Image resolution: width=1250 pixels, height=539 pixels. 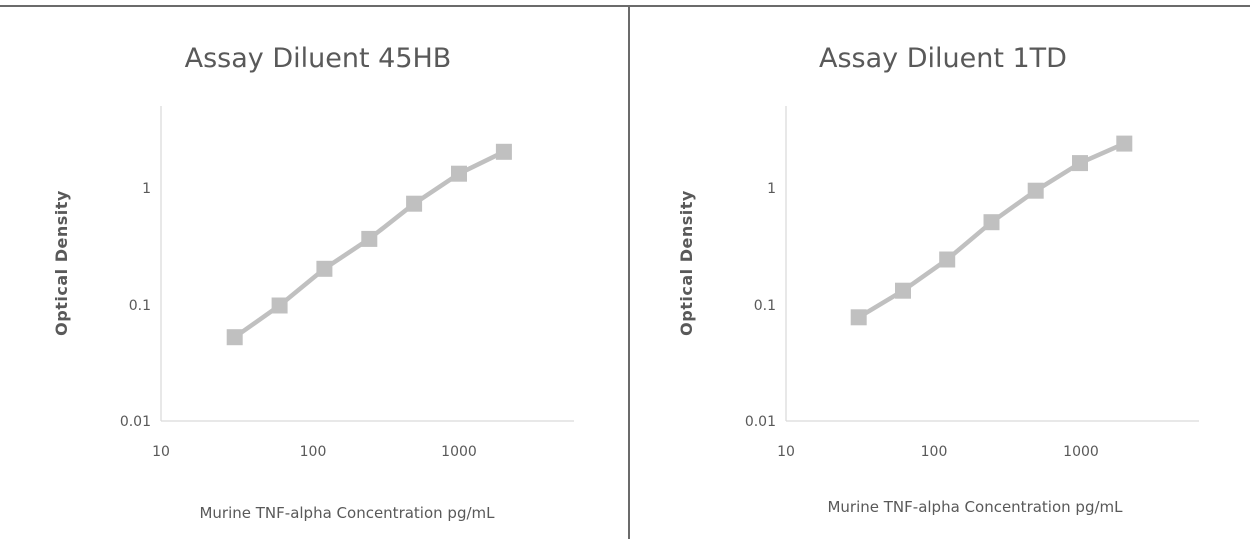 What do you see at coordinates (943, 58) in the screenshot?
I see `chart-title: Assay Diluent 1TD` at bounding box center [943, 58].